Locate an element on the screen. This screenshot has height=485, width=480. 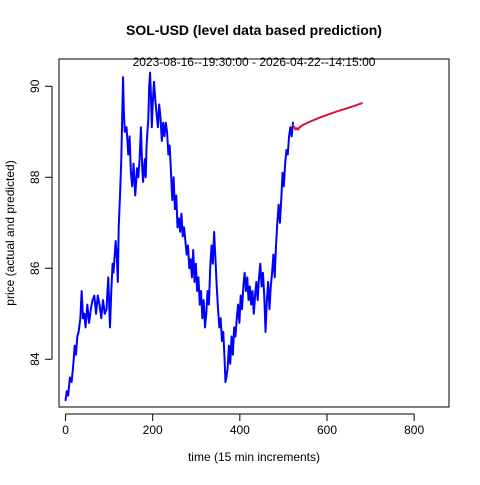
x-tick-label: 600 is located at coordinates (327, 430).